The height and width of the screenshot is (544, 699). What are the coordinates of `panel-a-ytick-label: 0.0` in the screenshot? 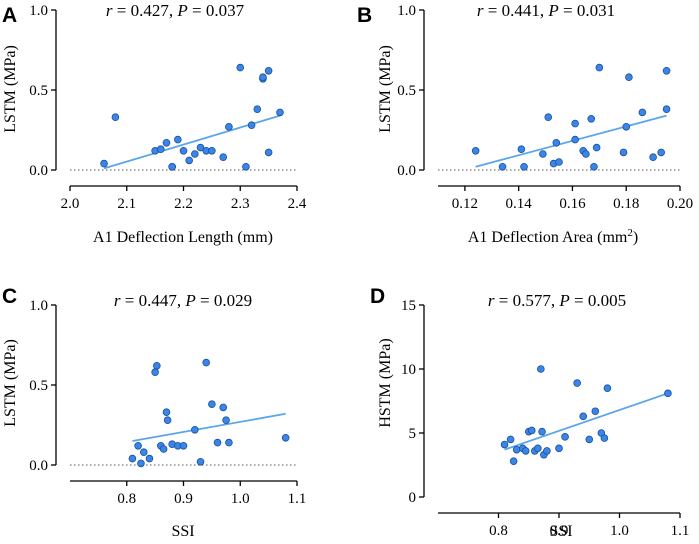 It's located at (38, 171).